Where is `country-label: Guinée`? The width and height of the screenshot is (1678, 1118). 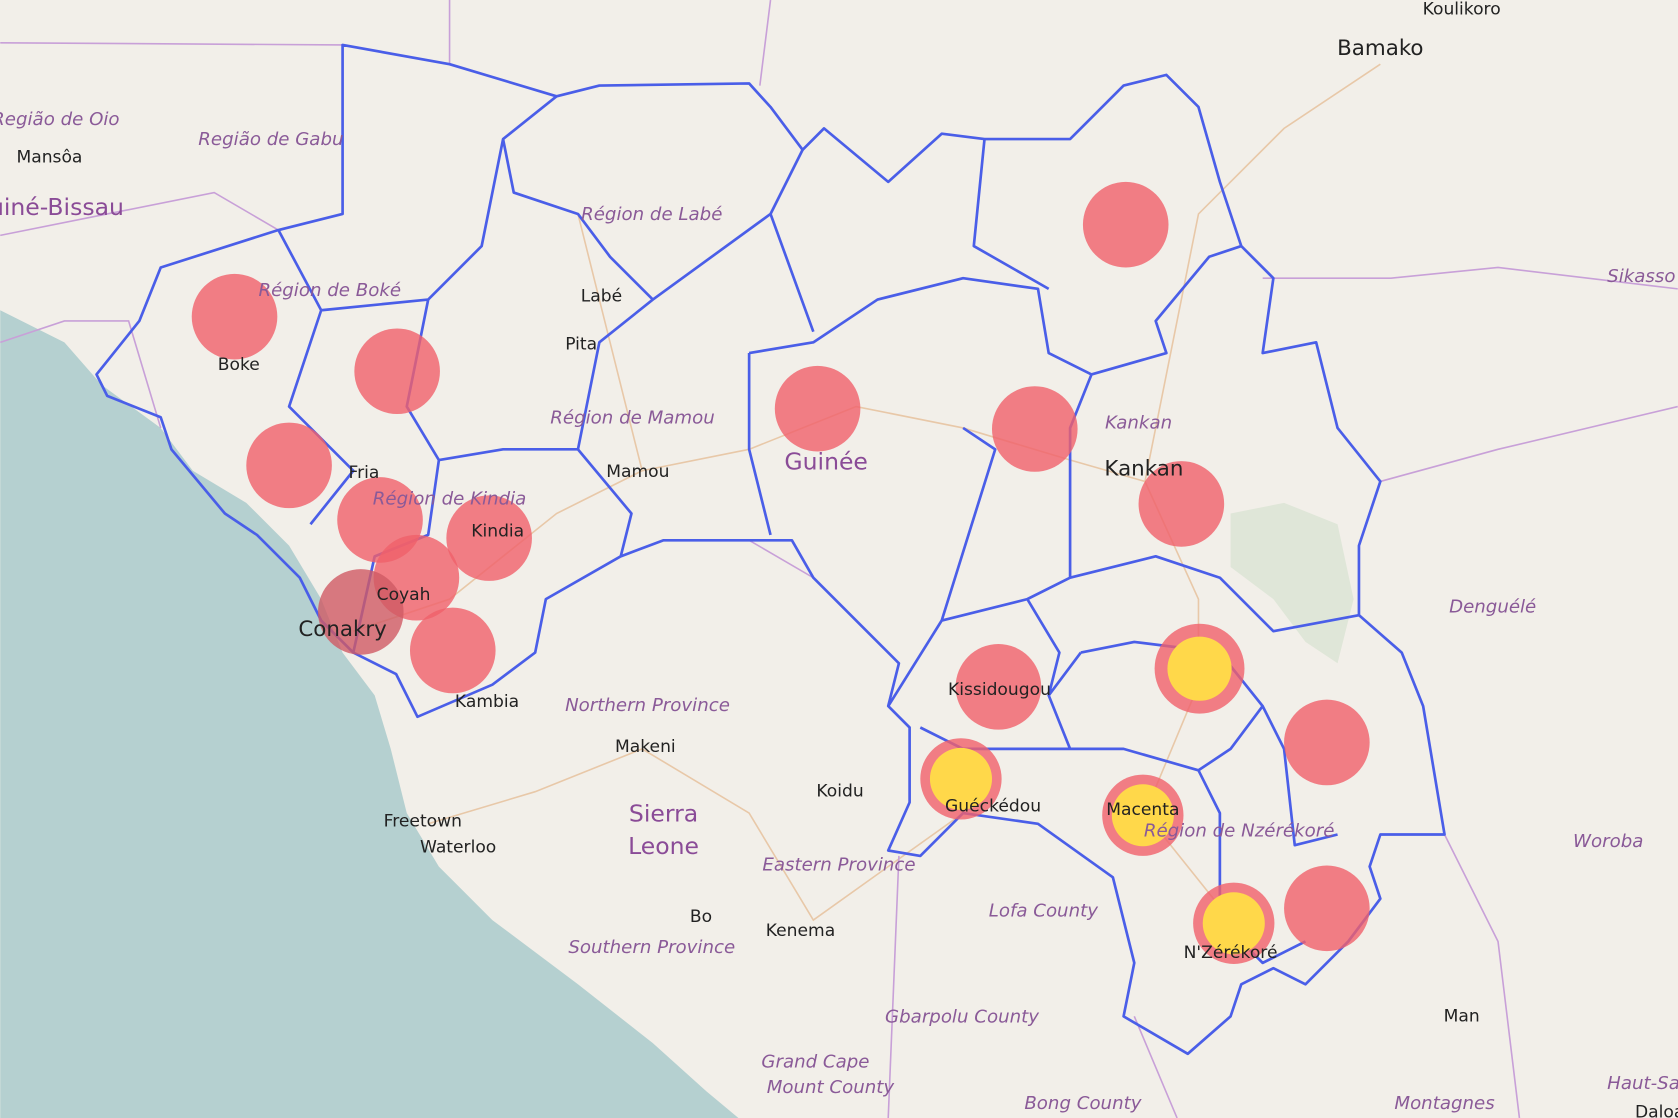
country-label: Guinée is located at coordinates (826, 462).